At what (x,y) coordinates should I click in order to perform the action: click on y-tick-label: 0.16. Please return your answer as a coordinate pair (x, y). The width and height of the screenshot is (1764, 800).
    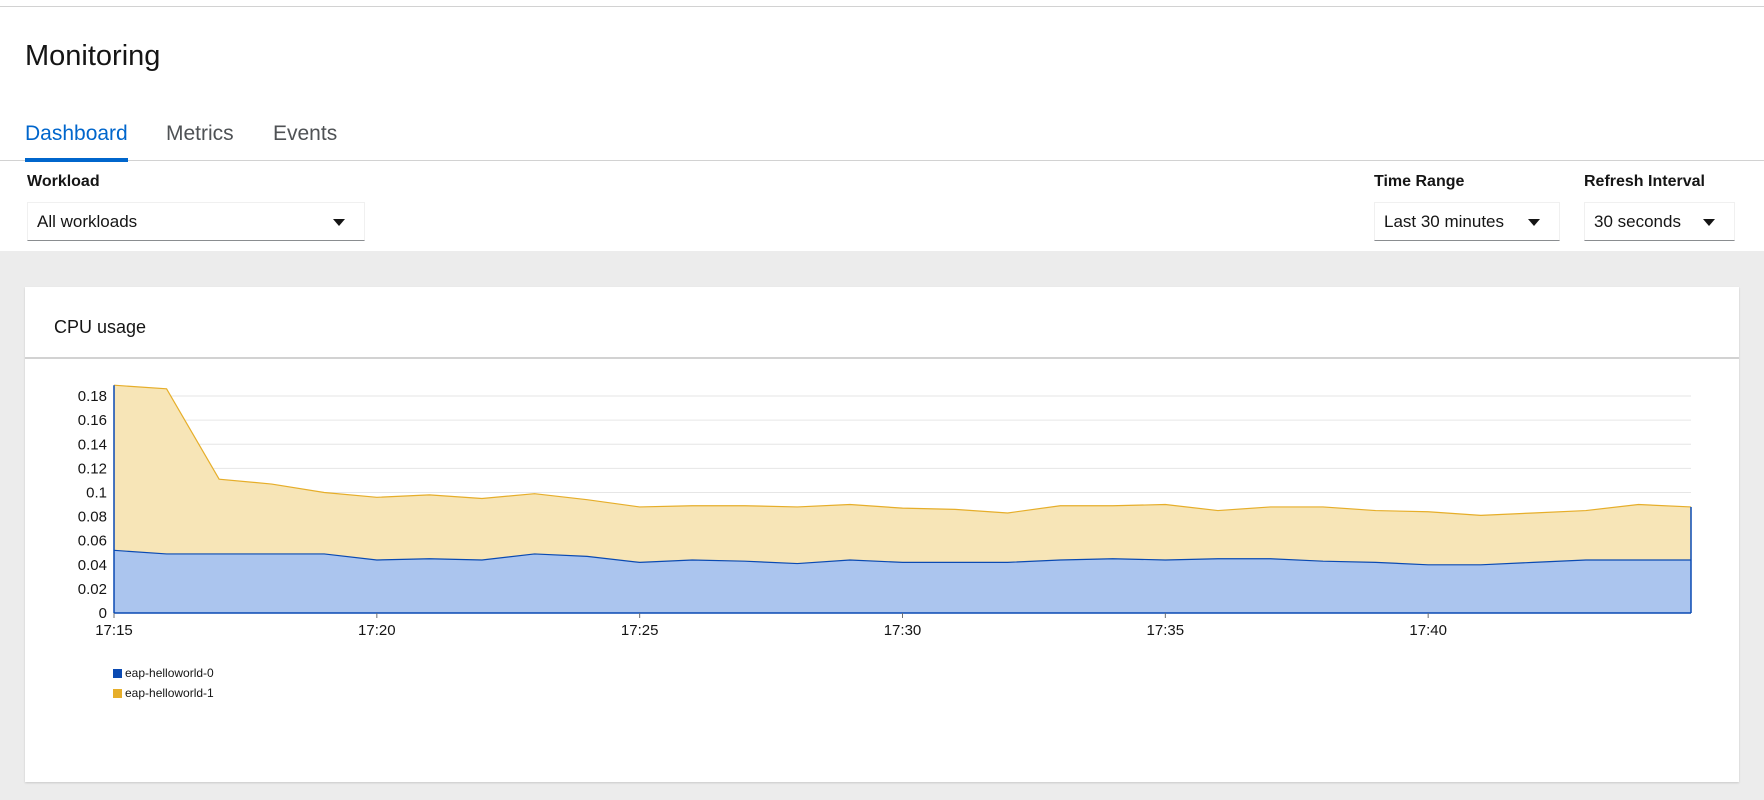
    Looking at the image, I should click on (92, 420).